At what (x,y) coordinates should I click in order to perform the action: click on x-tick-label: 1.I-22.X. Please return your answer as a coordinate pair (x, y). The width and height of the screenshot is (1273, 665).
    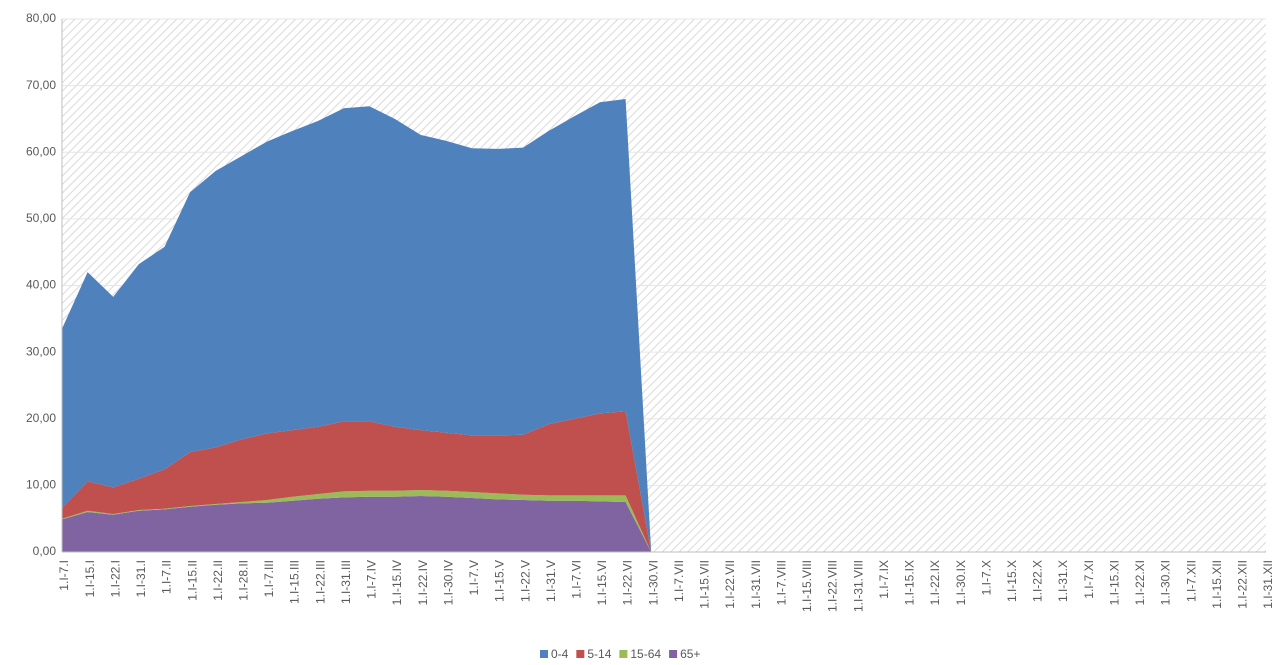
    Looking at the image, I should click on (1038, 581).